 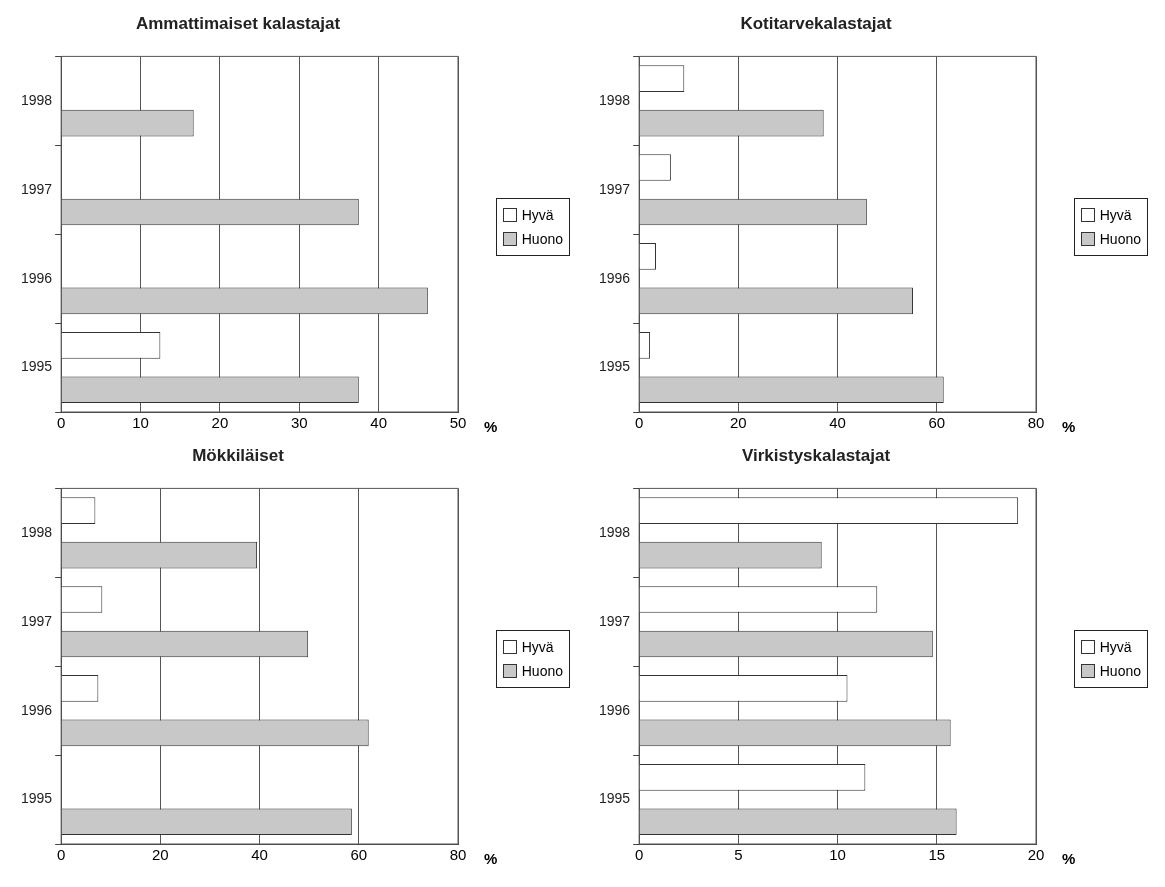 I want to click on x-tick-label: 15, so click(x=937, y=855).